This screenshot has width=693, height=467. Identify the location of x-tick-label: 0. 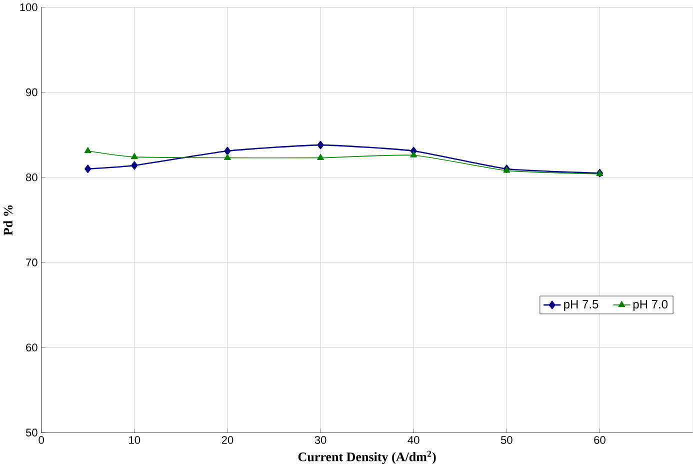
(41, 440).